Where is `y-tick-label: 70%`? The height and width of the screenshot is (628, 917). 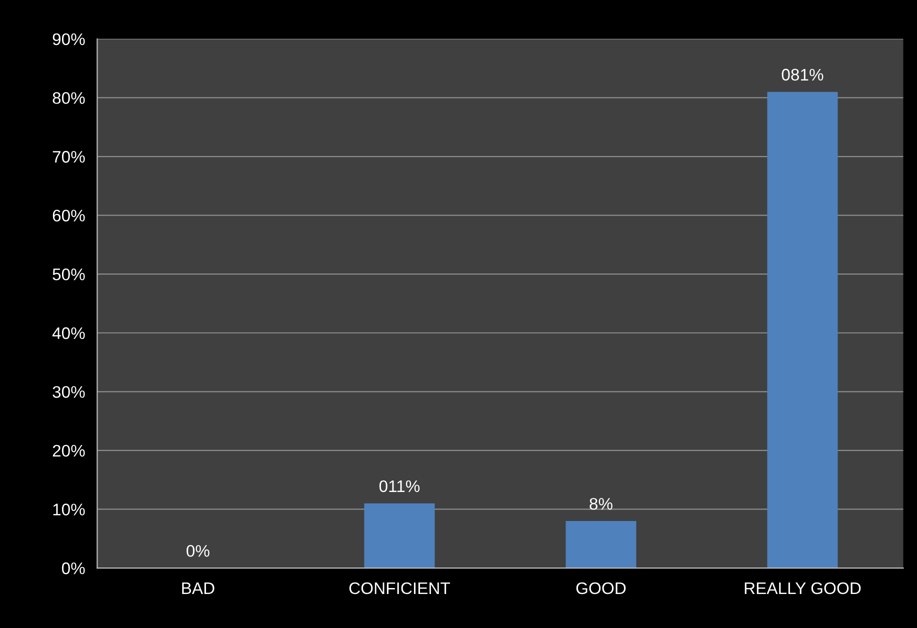 y-tick-label: 70% is located at coordinates (68, 156).